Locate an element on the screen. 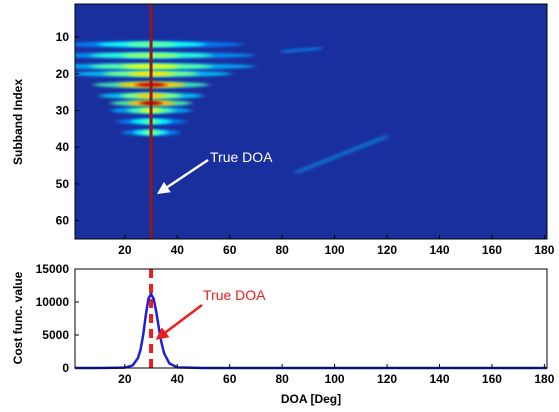 Image resolution: width=559 pixels, height=412 pixels. cost-x-tick-label: 40 is located at coordinates (178, 379).